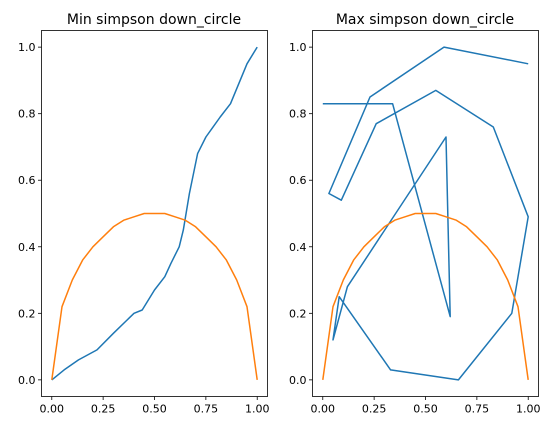 The height and width of the screenshot is (433, 553). I want to click on right-y-tick-label: 0.8, so click(298, 114).